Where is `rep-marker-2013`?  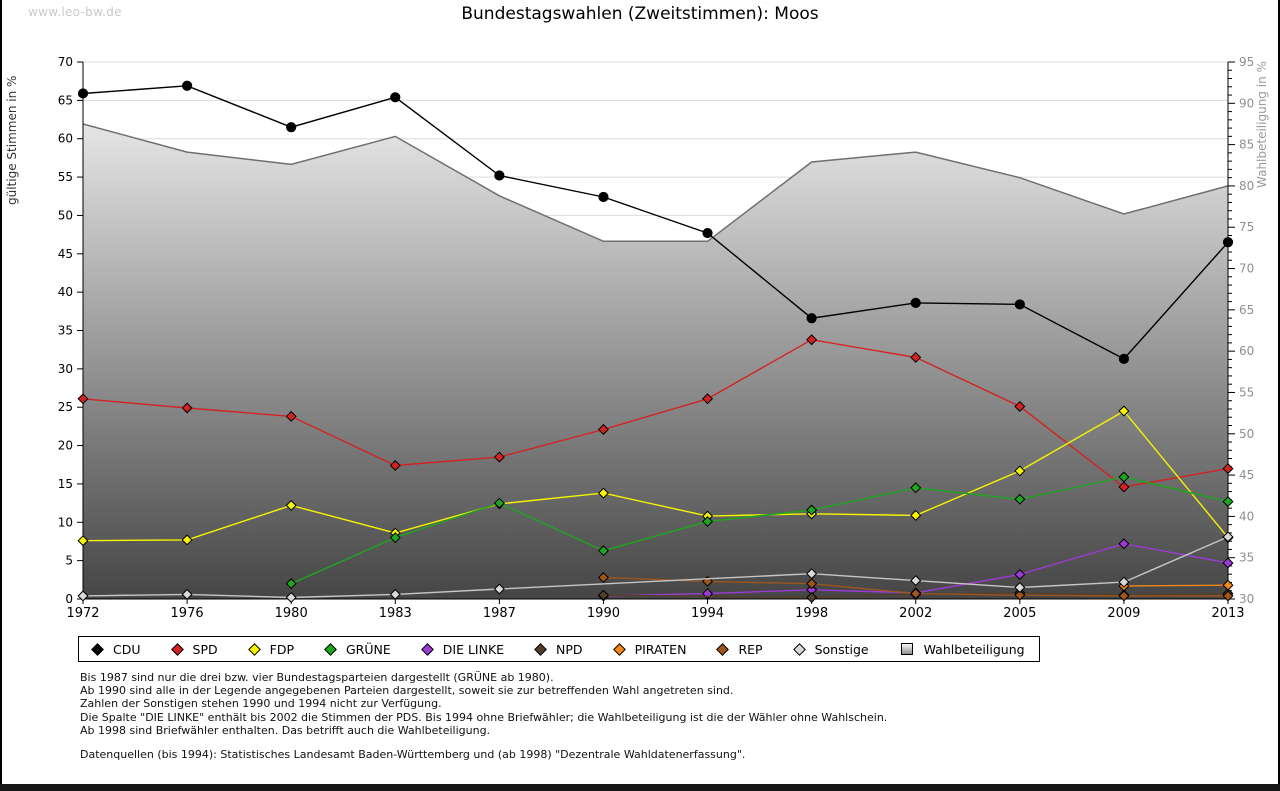
rep-marker-2013 is located at coordinates (1228, 596).